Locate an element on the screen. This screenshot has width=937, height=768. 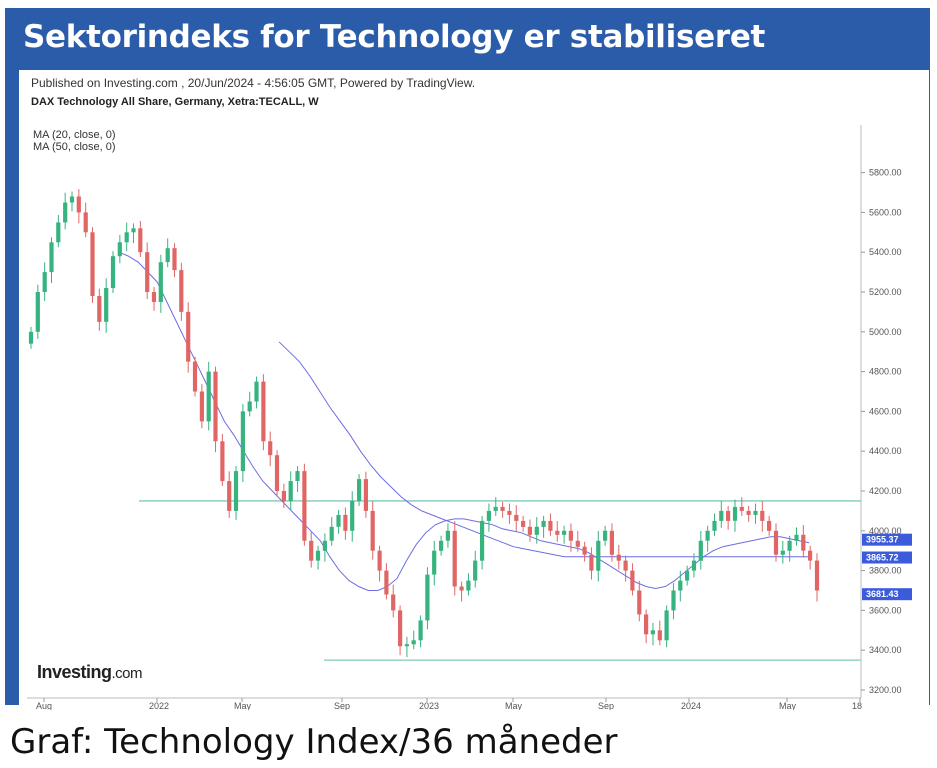
y-tick-label: 4200.00 is located at coordinates (885, 491).